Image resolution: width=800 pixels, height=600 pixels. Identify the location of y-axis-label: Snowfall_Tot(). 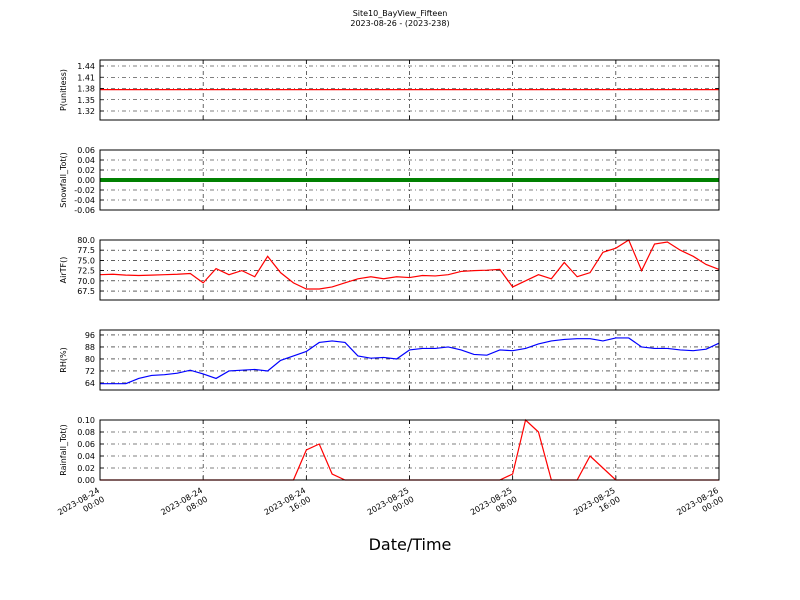
(63, 180).